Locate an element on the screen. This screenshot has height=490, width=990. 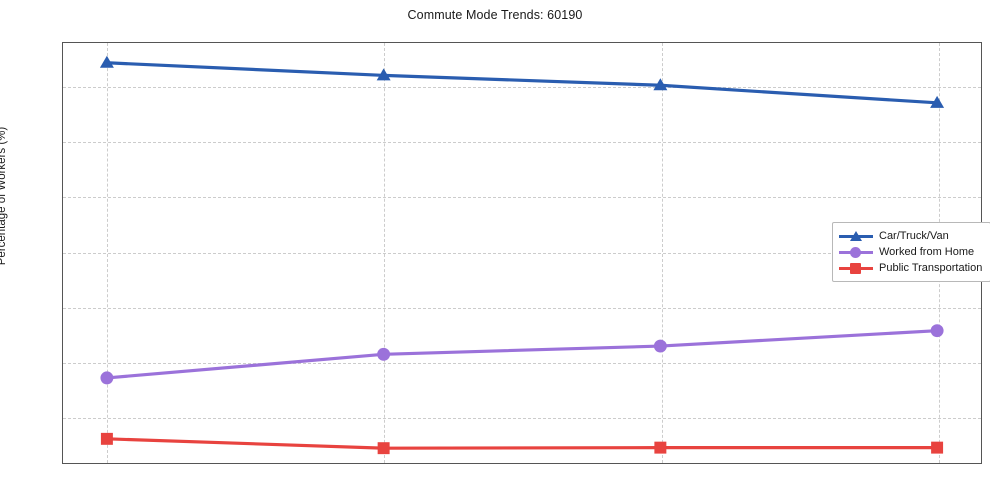
legend-item: Public Transportation is located at coordinates (910, 268).